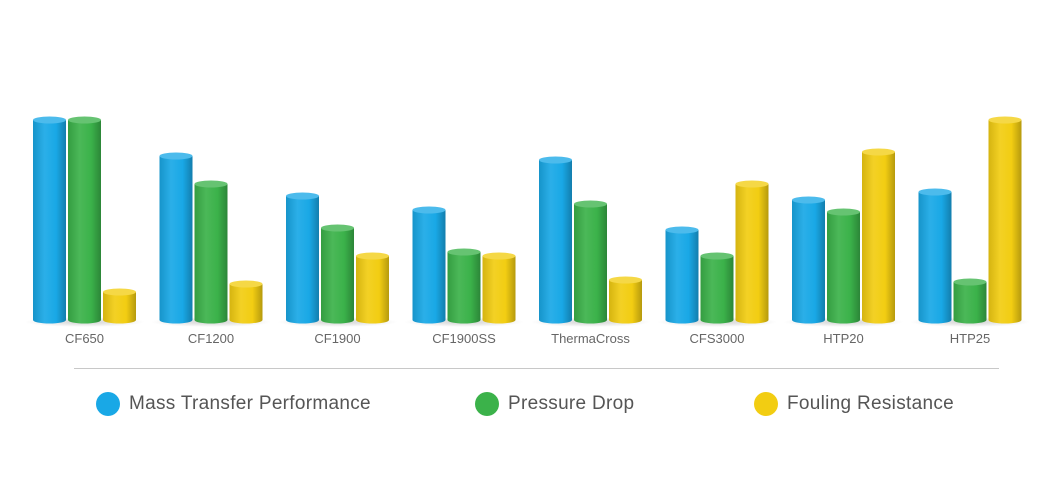  Describe the element at coordinates (571, 403) in the screenshot. I see `legend-label: Pressure Drop` at that location.